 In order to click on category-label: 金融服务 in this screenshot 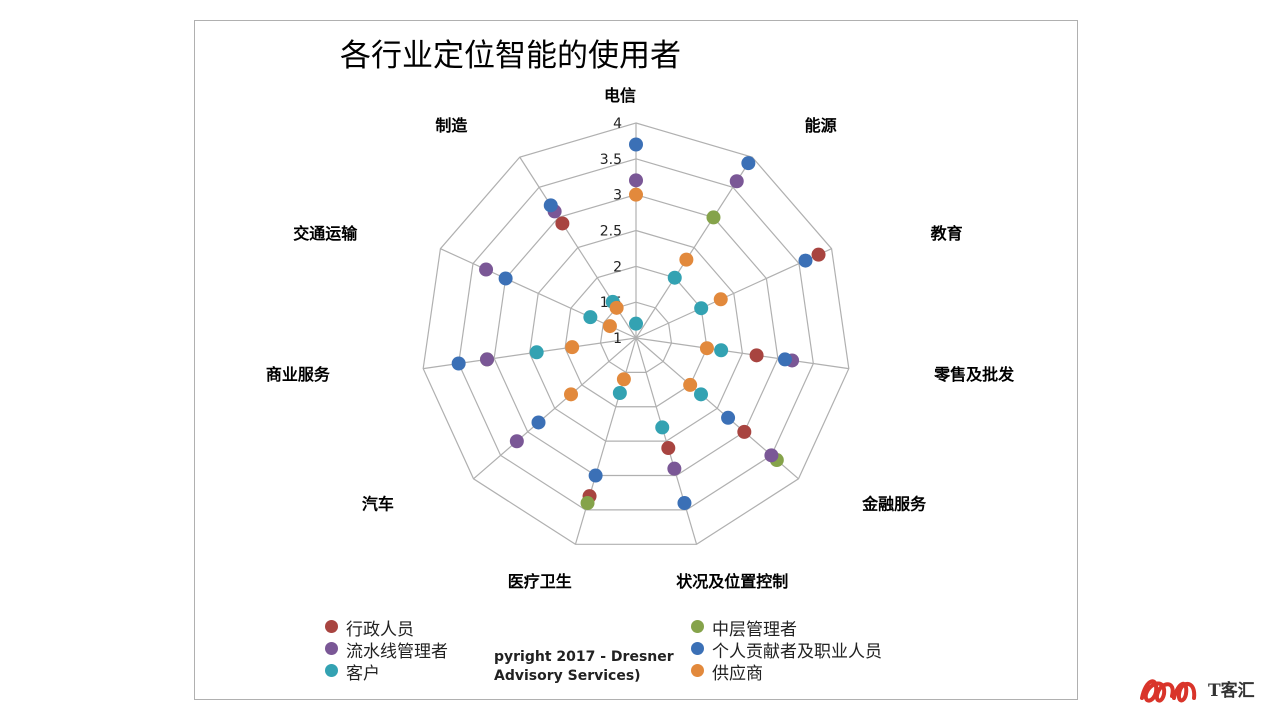, I will do `click(894, 504)`.